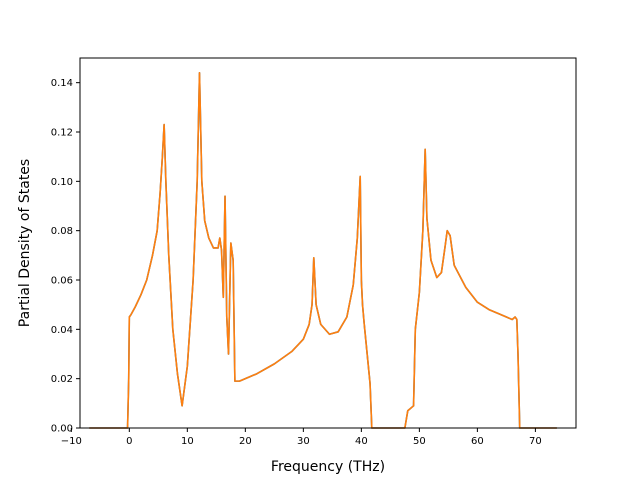 This screenshot has width=640, height=480. I want to click on y-tick-label: 0.00, so click(62, 429).